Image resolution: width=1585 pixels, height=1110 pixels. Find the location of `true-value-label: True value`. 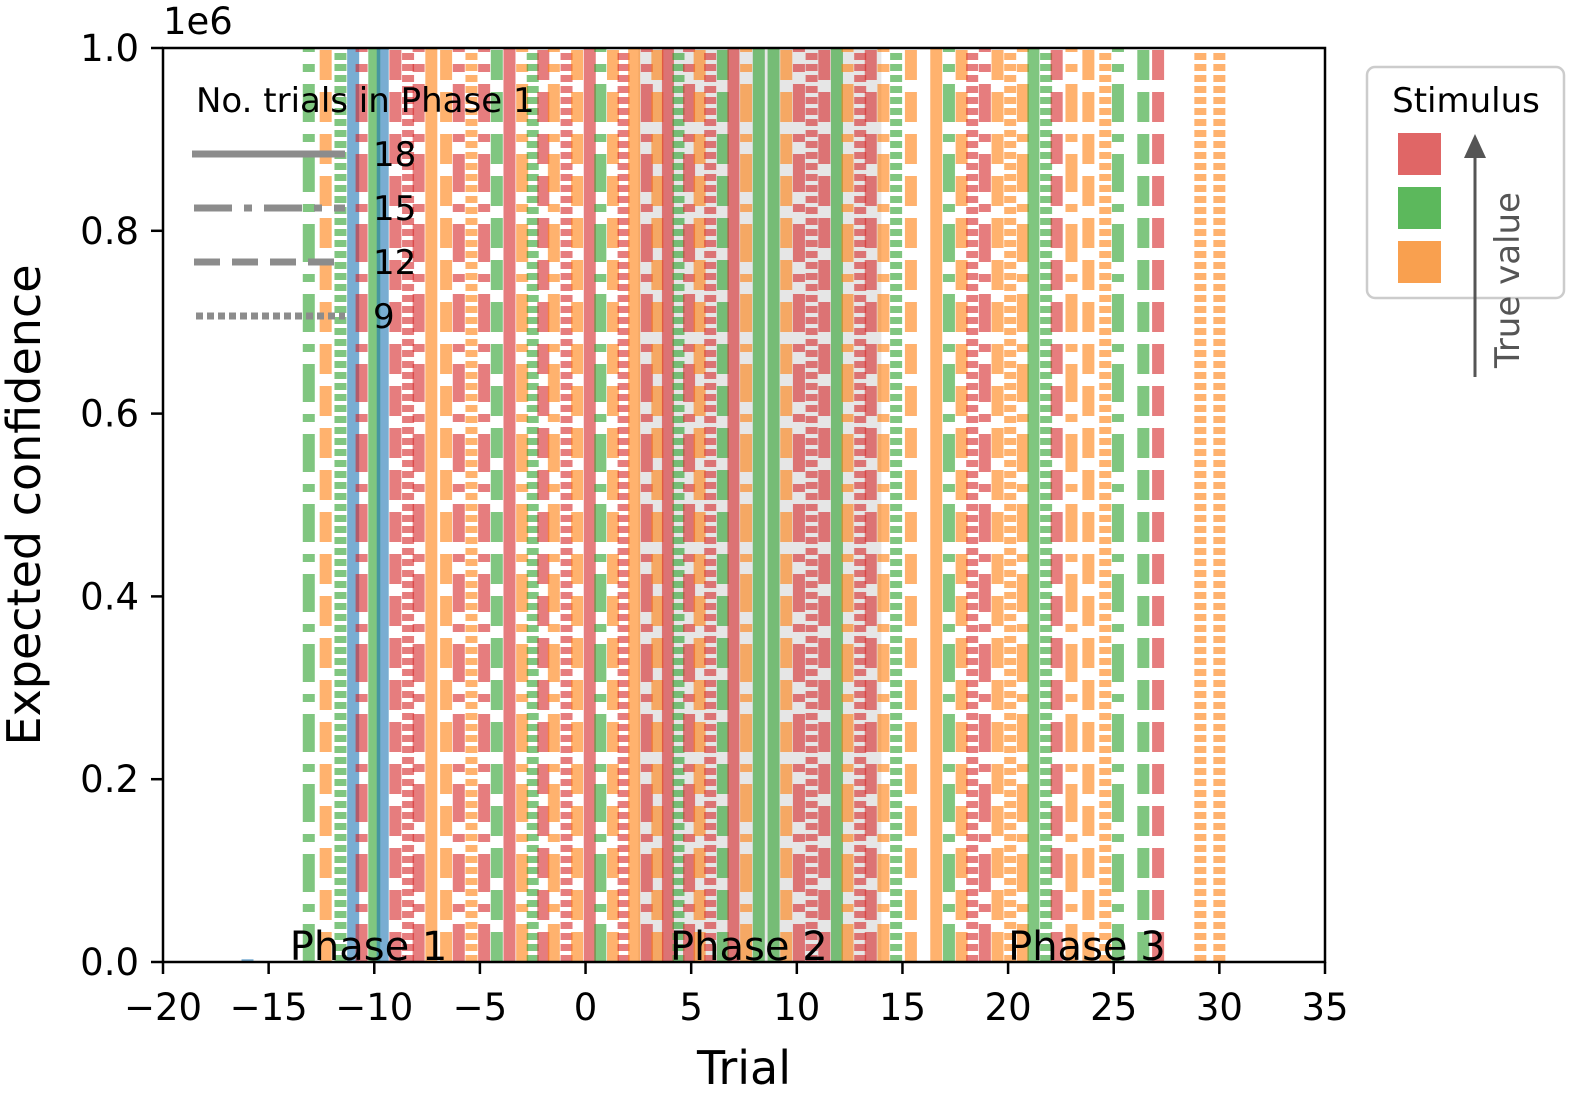

true-value-label: True value is located at coordinates (1508, 280).